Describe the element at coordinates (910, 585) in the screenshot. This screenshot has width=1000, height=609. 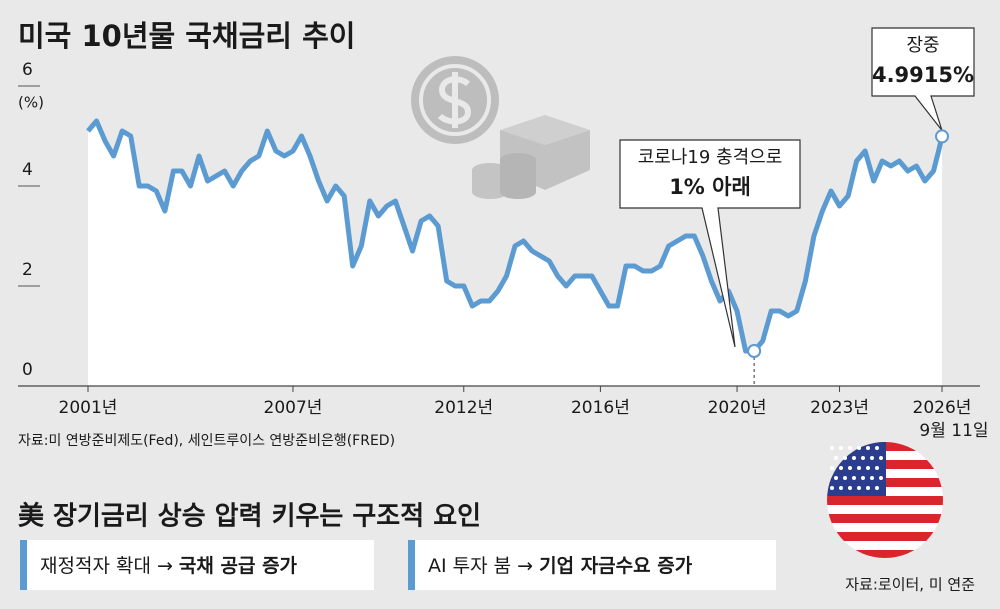
I see `factors-source: 자료:로이터, 미 연준` at that location.